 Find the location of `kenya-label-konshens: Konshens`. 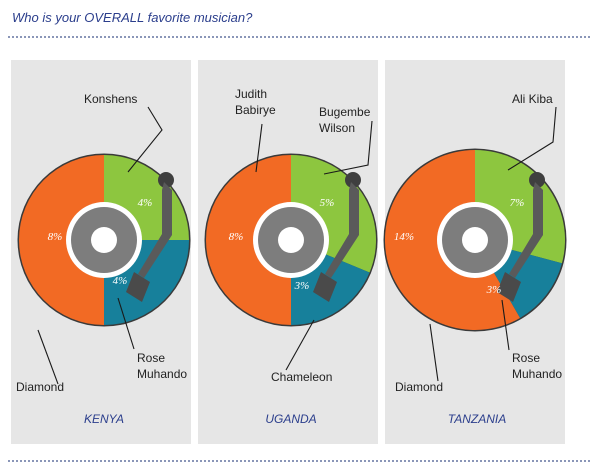

kenya-label-konshens: Konshens is located at coordinates (110, 99).